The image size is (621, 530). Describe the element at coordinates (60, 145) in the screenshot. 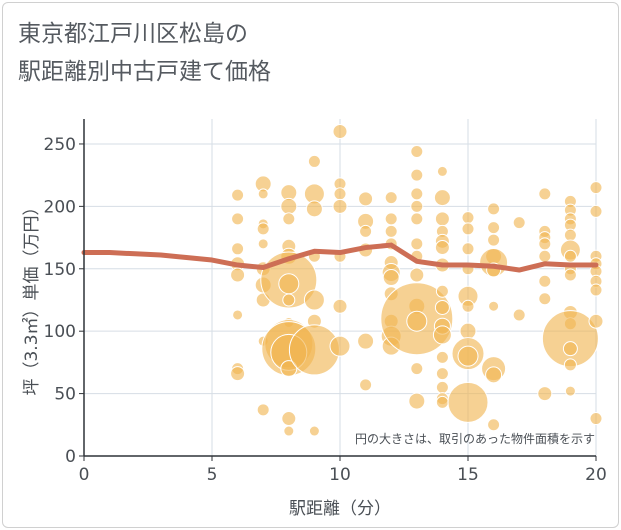

I see `y-tick-label: 250` at that location.